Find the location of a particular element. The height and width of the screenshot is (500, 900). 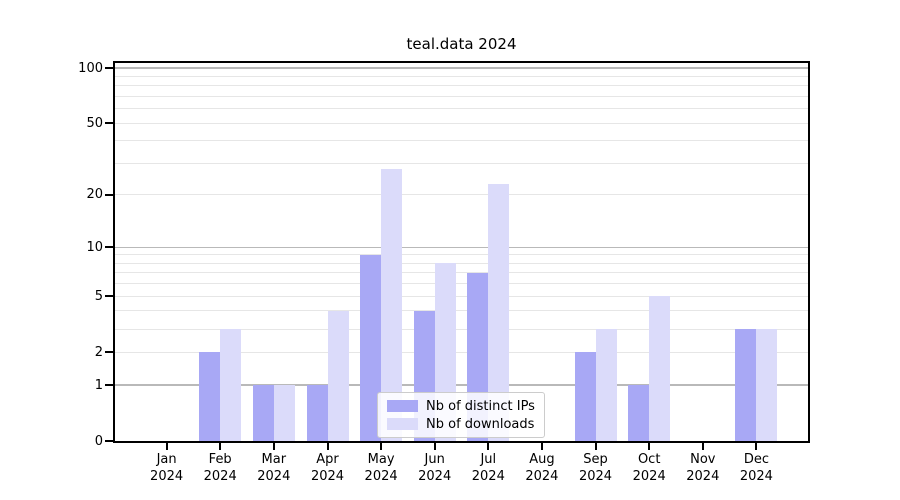

bar-may-distinct-ips is located at coordinates (371, 347).